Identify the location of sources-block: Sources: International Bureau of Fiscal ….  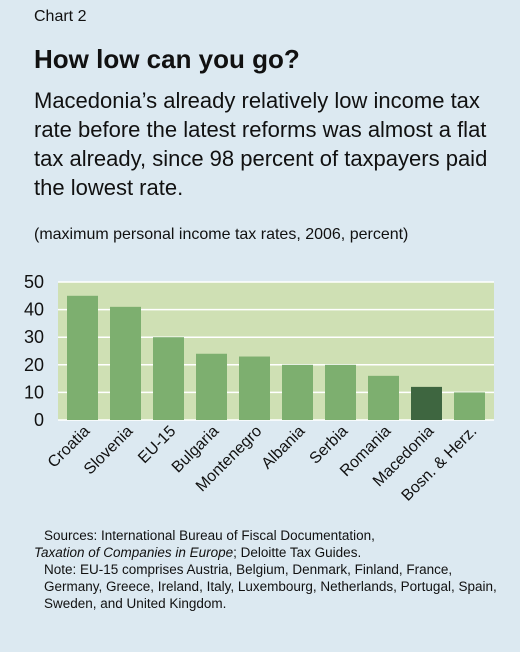
(269, 569).